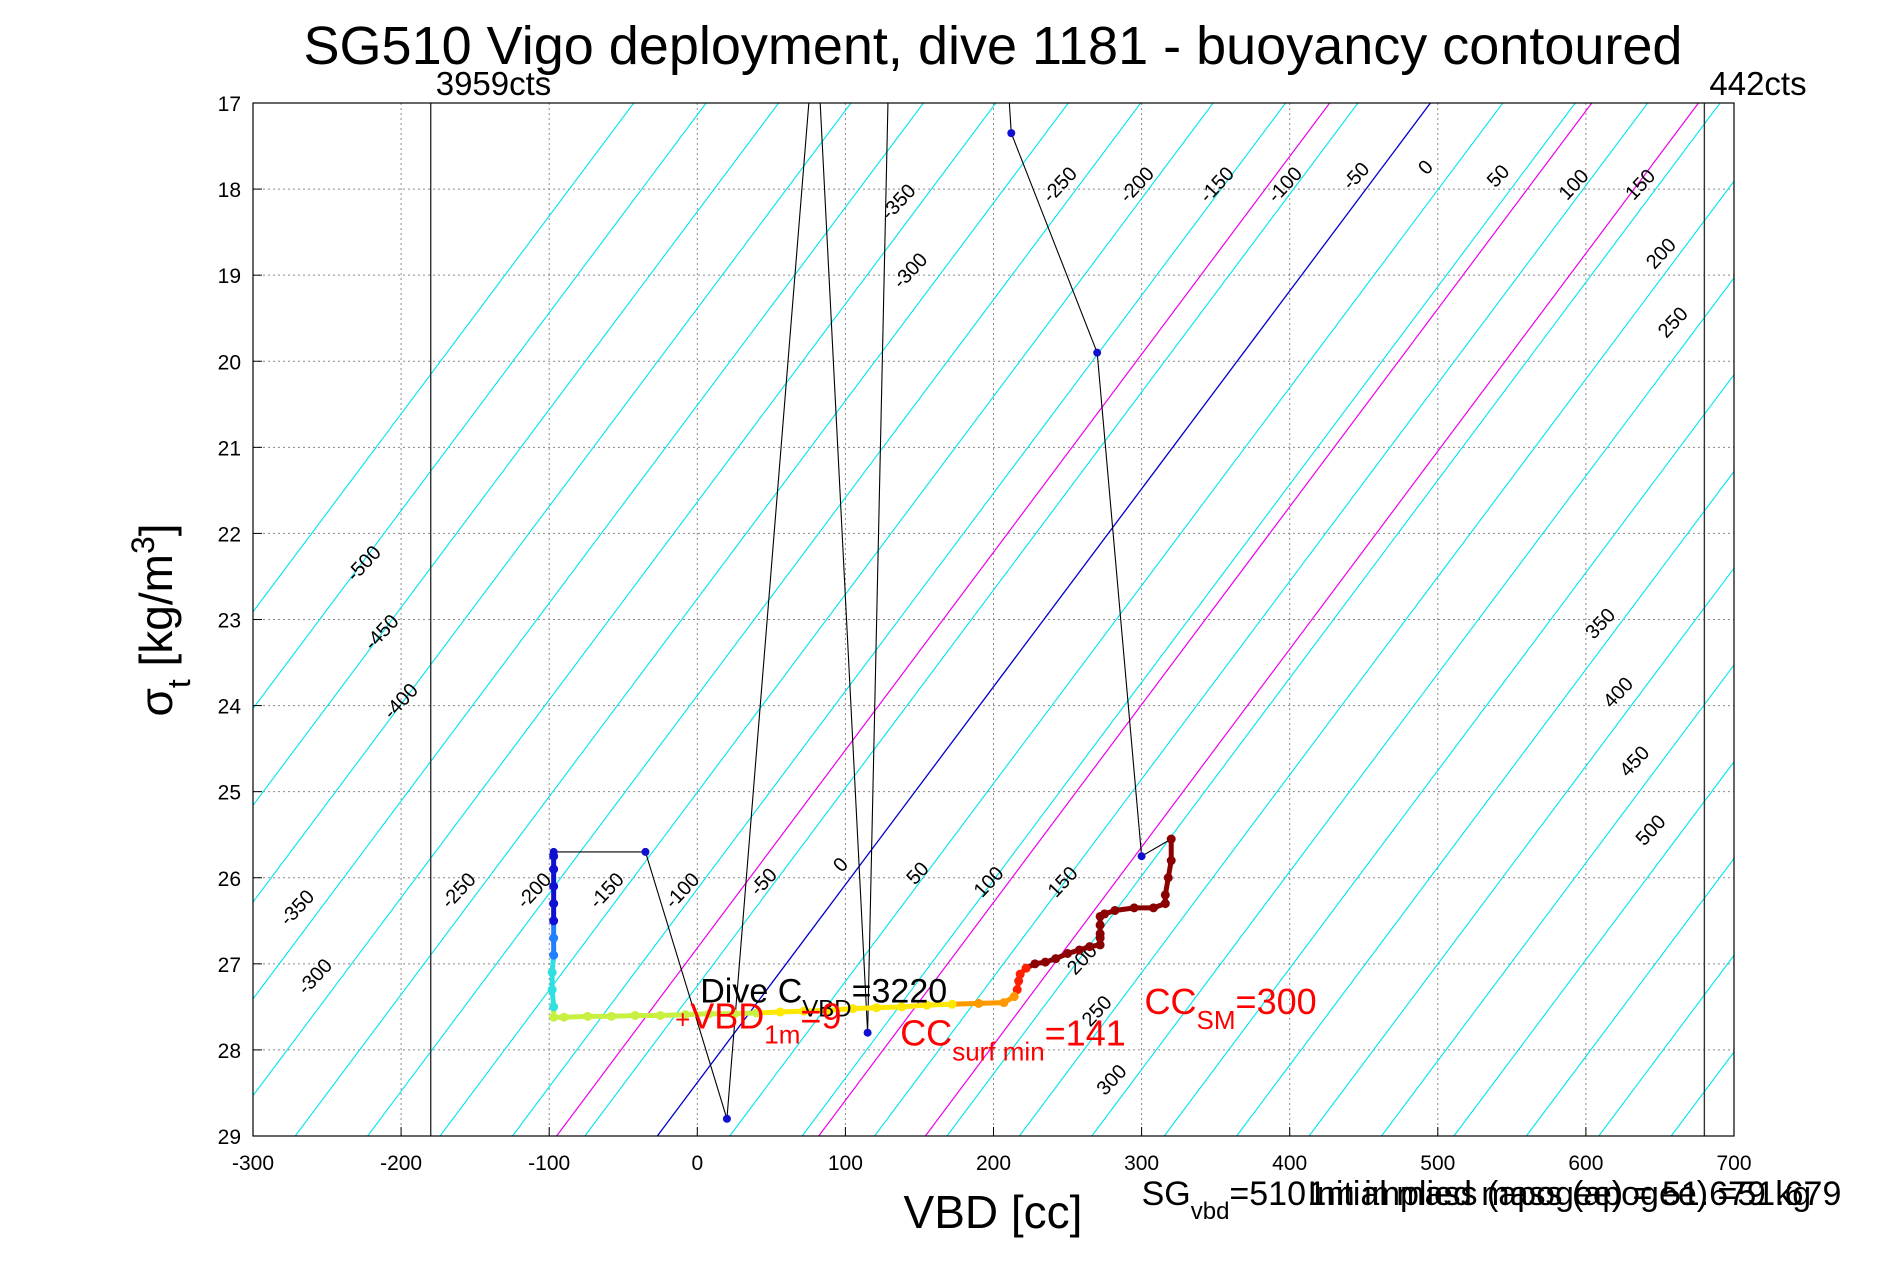 This screenshot has height=1262, width=1891. I want to click on sg-vbd-rest: =510, so click(1267, 1194).